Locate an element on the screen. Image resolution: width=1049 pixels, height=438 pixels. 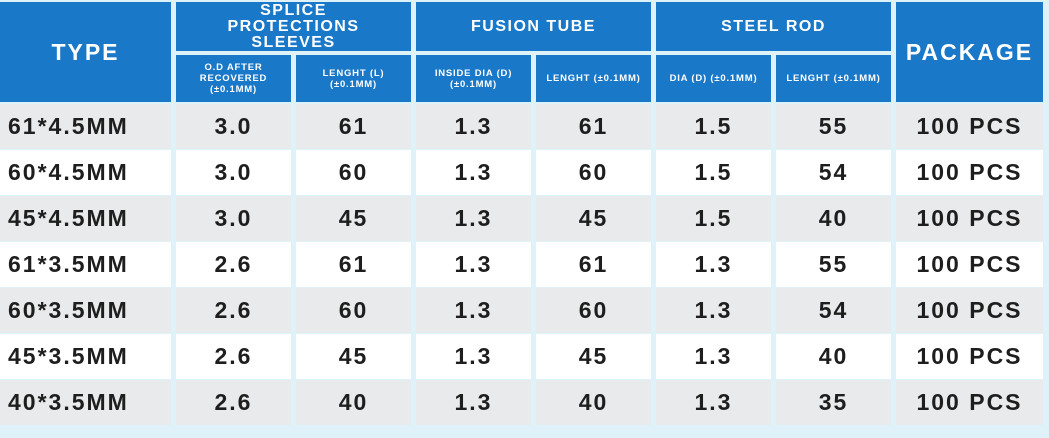
type-cell: 40*3.5MM is located at coordinates (85, 402).